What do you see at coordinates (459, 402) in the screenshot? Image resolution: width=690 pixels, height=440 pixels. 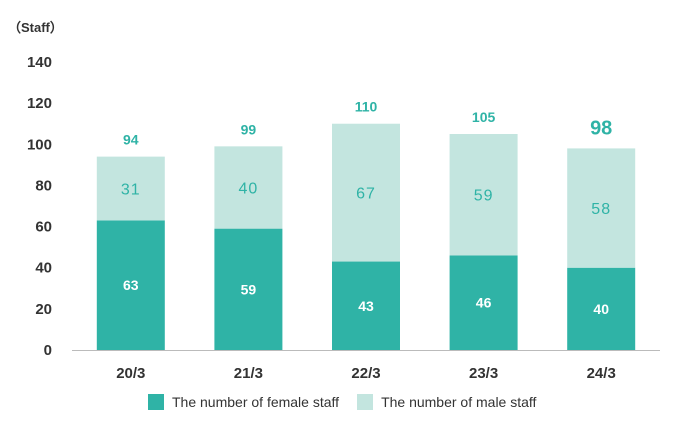 I see `legend-label-male: The number of male staff` at bounding box center [459, 402].